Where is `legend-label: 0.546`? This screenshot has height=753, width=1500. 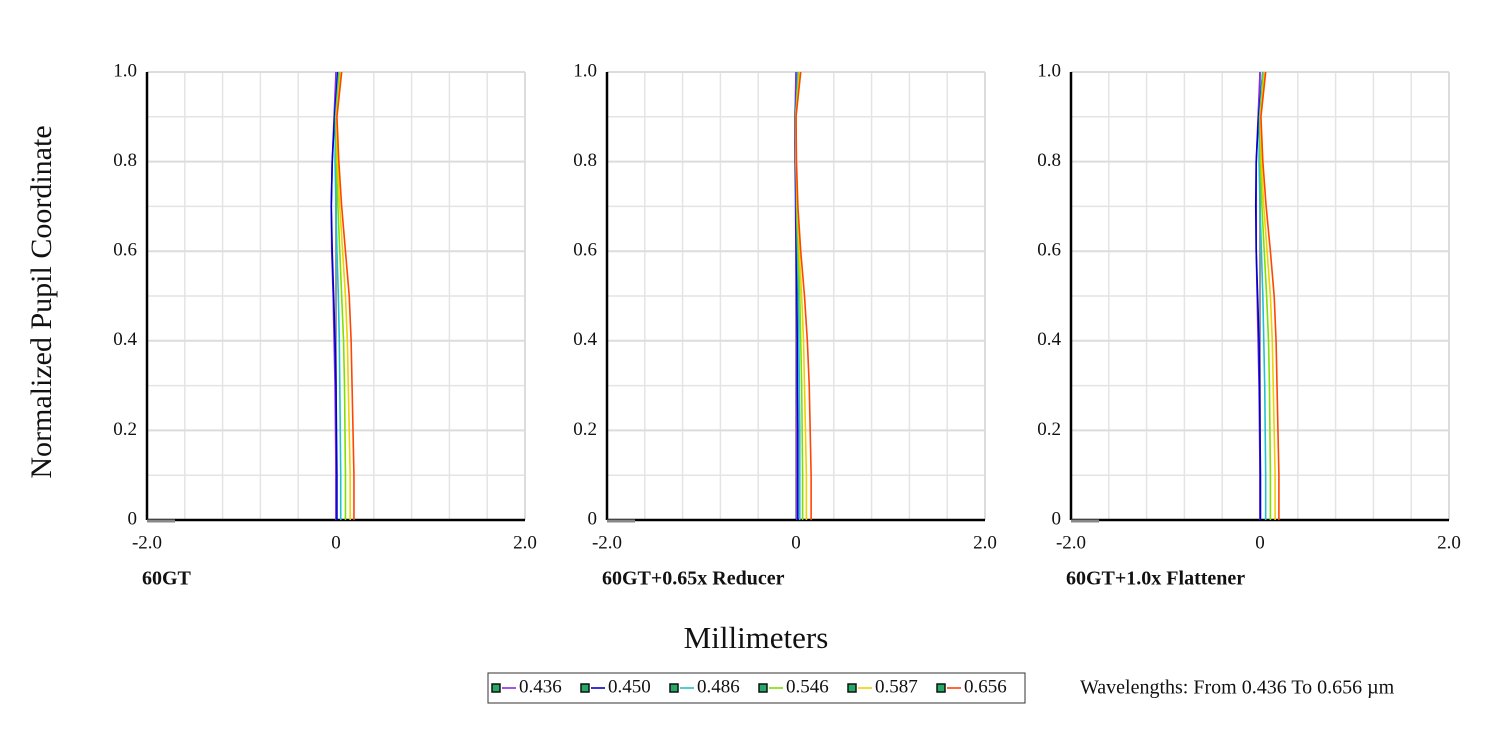
legend-label: 0.546 is located at coordinates (807, 686).